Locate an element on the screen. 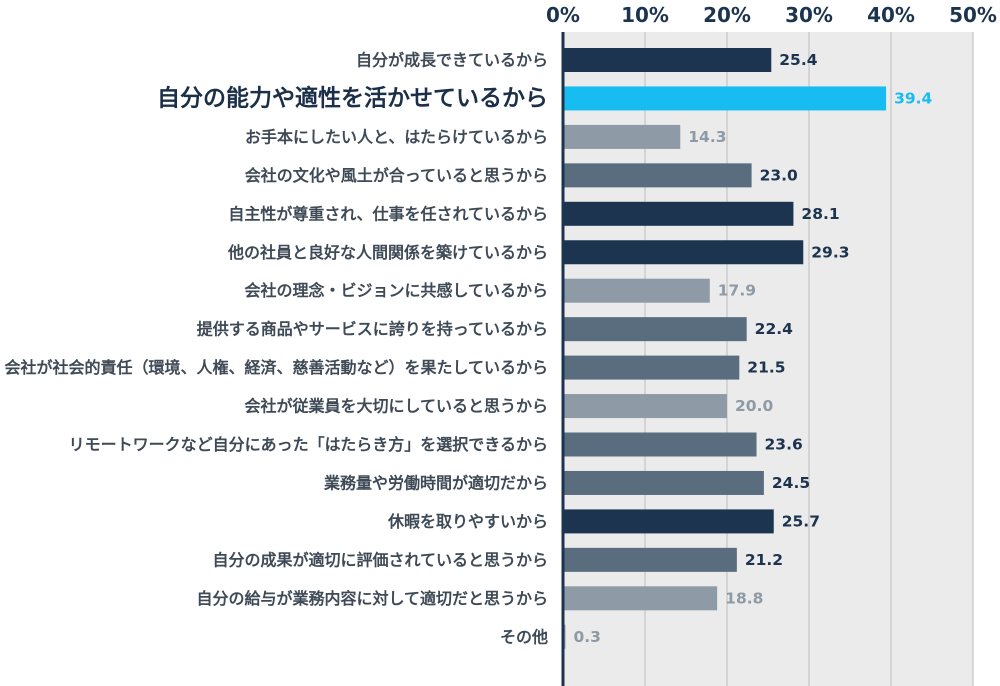 The height and width of the screenshot is (686, 1000). value-label: 39.4 is located at coordinates (913, 98).